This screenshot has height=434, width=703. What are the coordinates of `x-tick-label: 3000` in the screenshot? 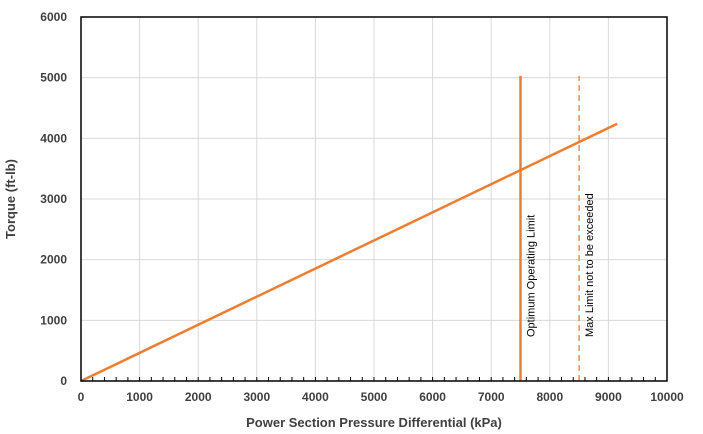 It's located at (256, 397).